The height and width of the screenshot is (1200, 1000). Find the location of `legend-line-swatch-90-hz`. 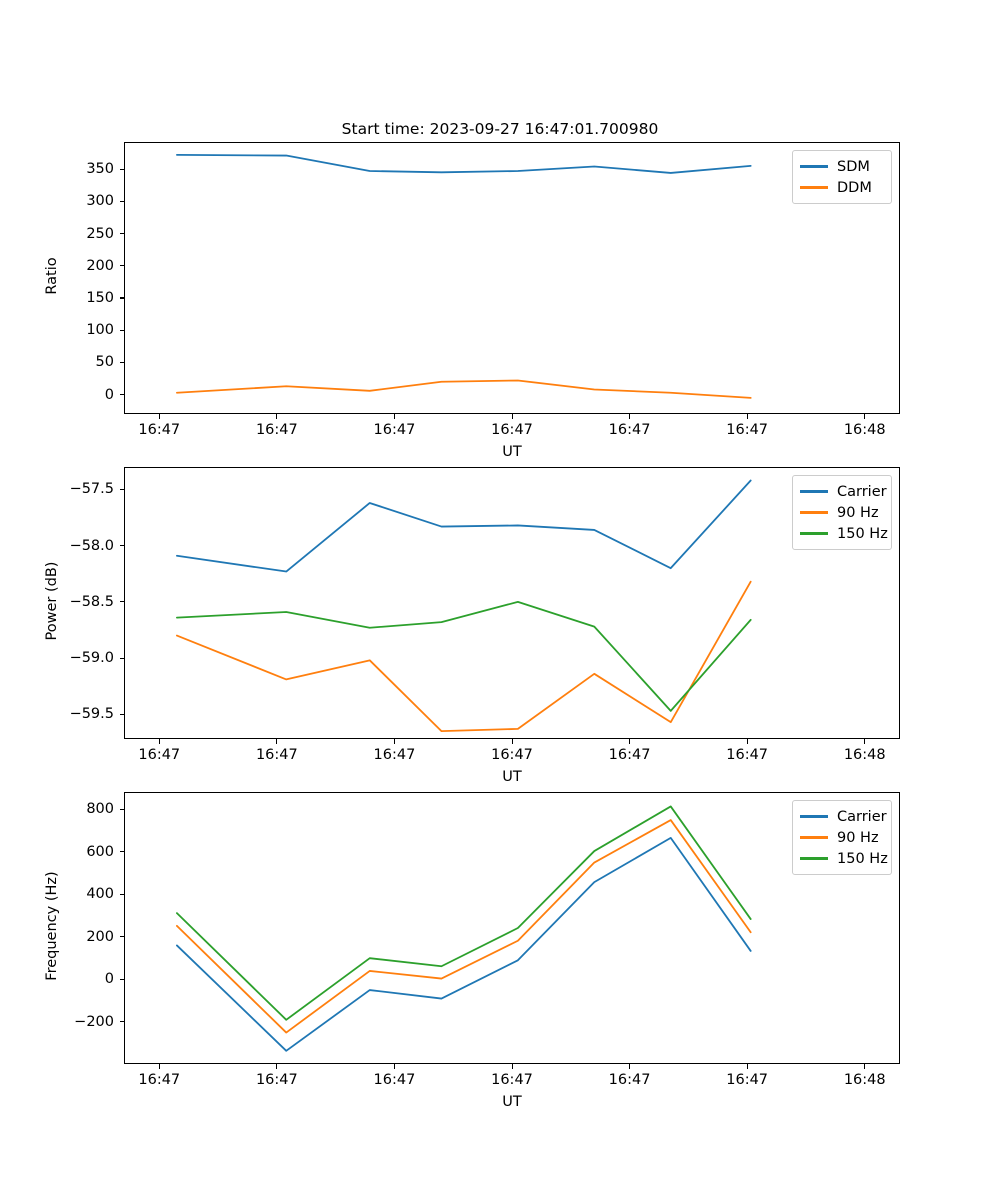

legend-line-swatch-90-hz is located at coordinates (814, 512).